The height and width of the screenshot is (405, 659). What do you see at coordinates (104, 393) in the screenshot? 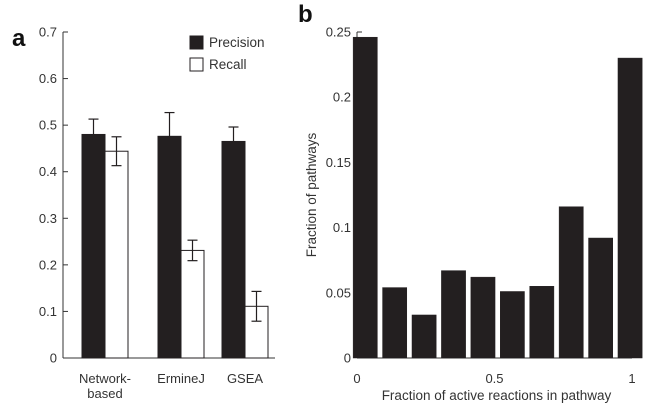
I see `x-tick-label: based` at bounding box center [104, 393].